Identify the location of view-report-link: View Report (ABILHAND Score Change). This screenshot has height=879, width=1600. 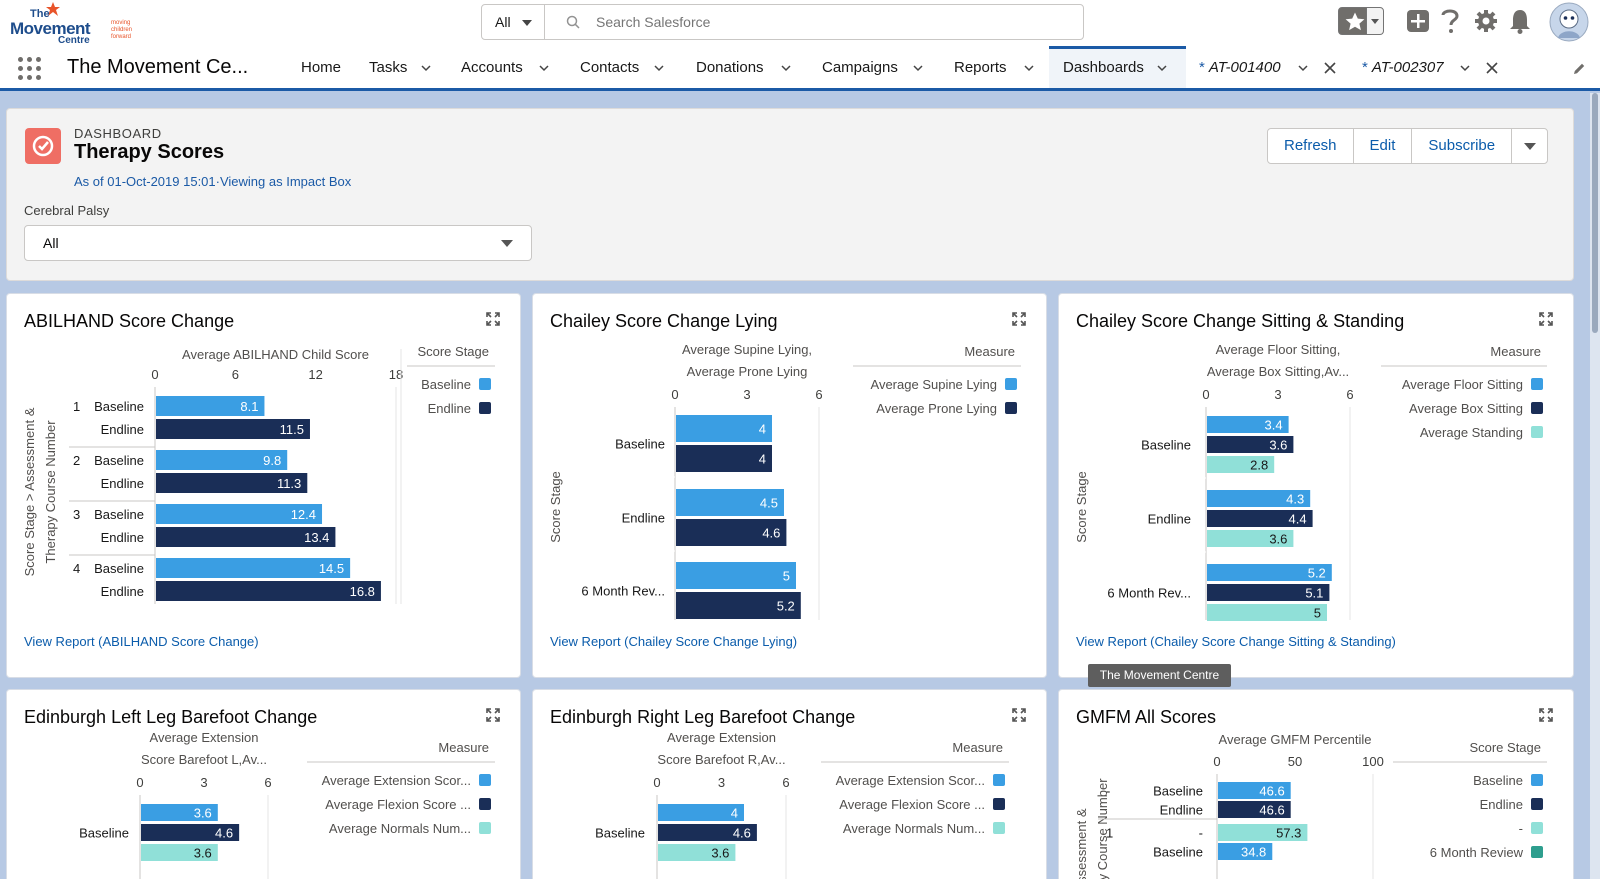
(141, 641).